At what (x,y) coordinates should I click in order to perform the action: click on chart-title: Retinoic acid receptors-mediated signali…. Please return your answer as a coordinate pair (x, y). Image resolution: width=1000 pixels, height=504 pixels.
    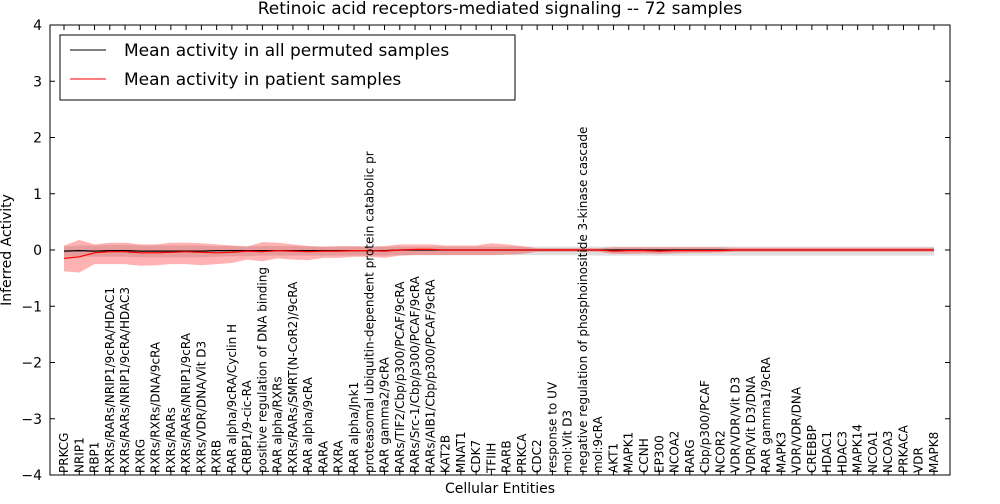
    Looking at the image, I should click on (500, 9).